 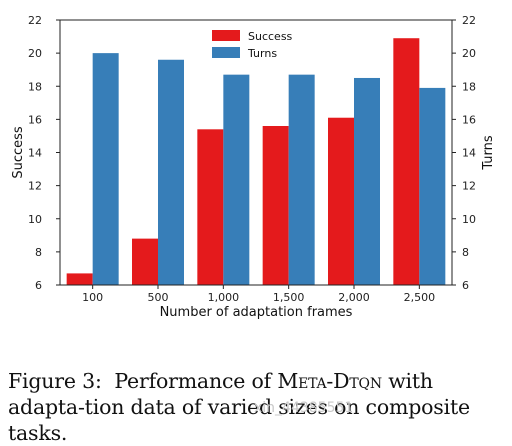 I want to click on x-tick-label: 2,500, so click(x=420, y=297).